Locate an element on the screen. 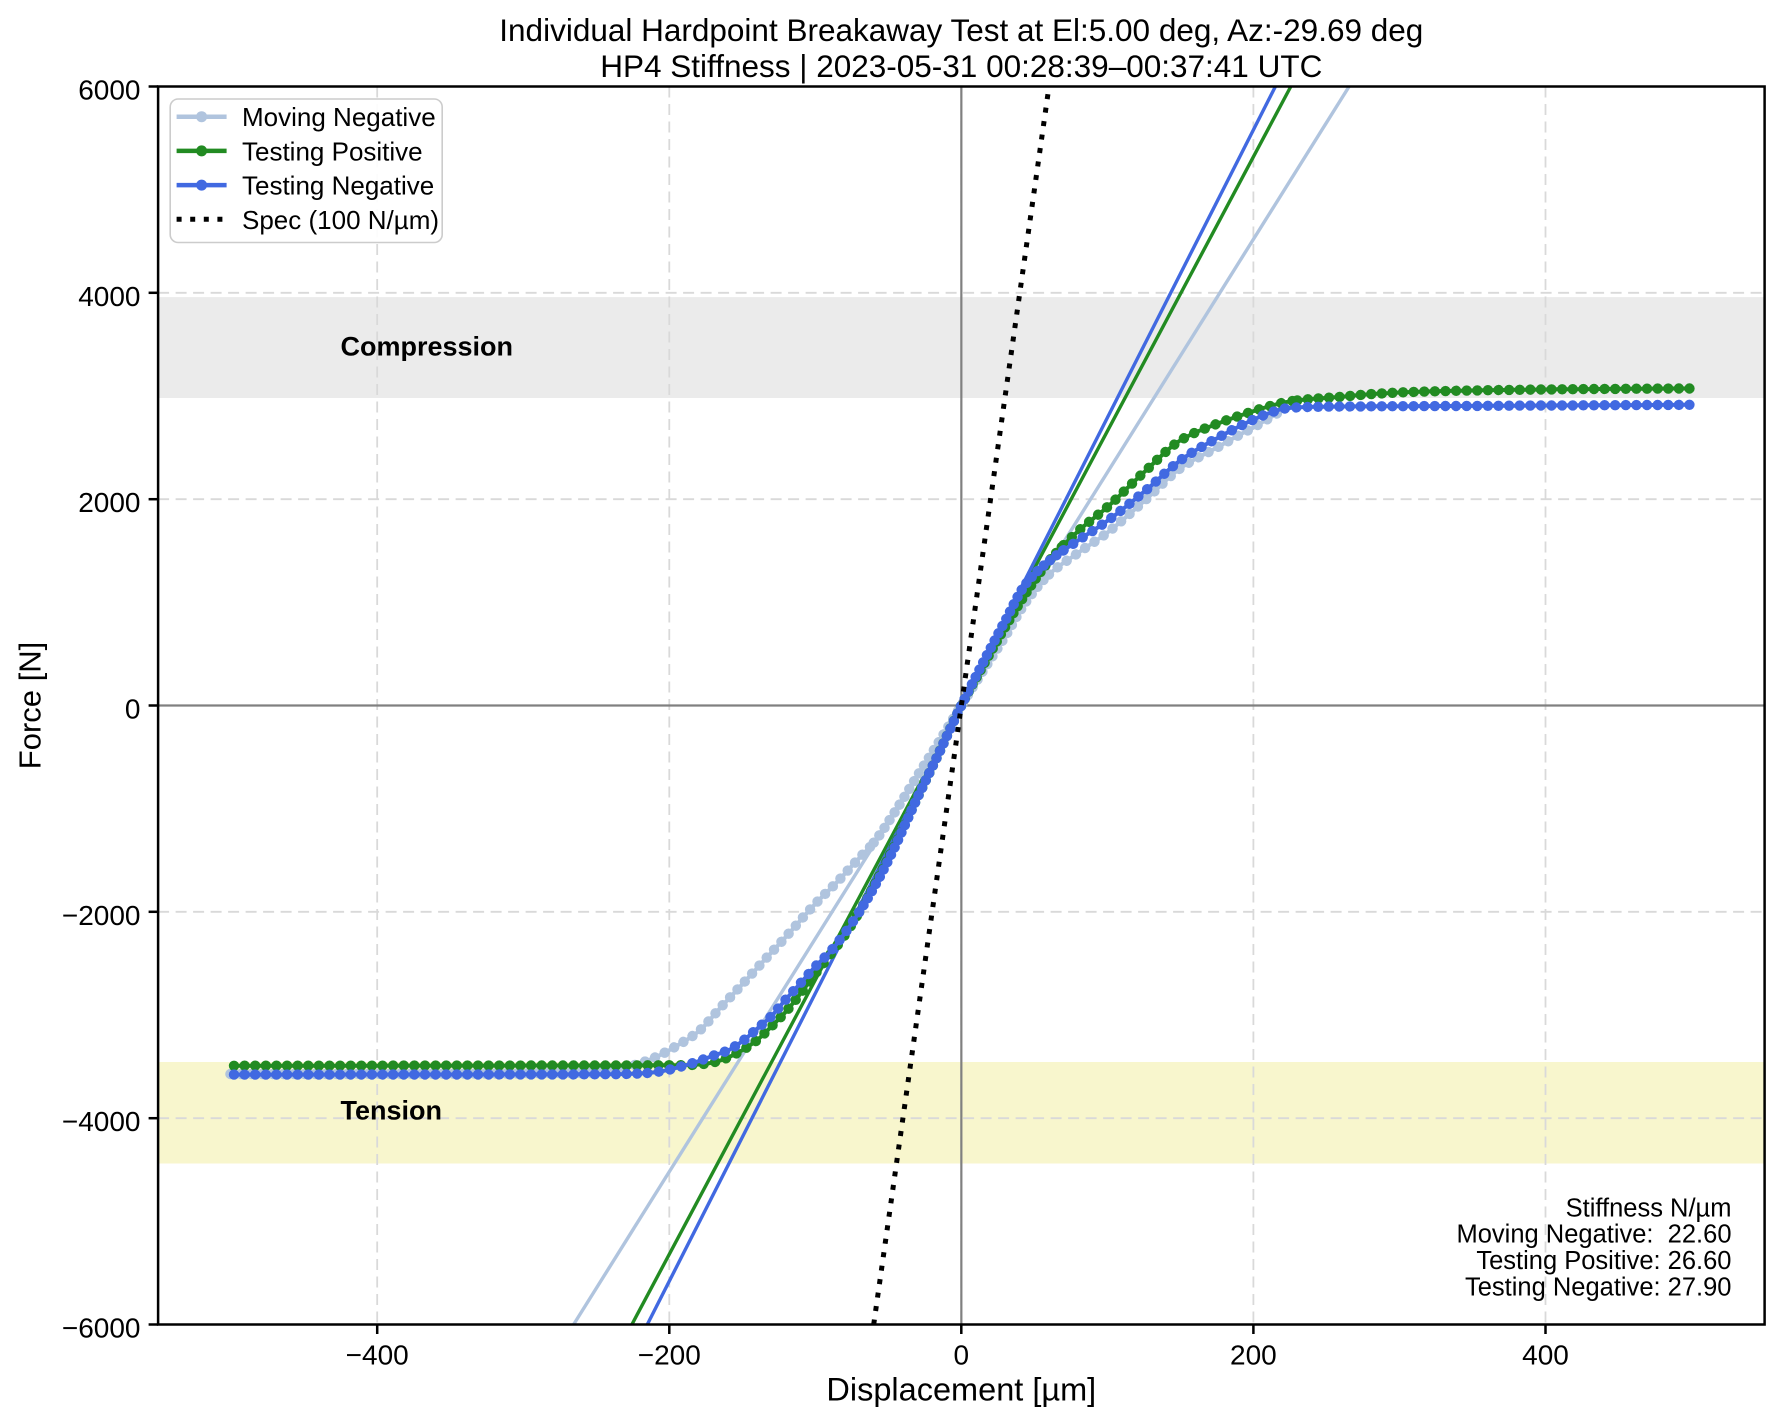 This screenshot has width=1782, height=1423. svg-text: Displacement [µm] is located at coordinates (961, 1390).